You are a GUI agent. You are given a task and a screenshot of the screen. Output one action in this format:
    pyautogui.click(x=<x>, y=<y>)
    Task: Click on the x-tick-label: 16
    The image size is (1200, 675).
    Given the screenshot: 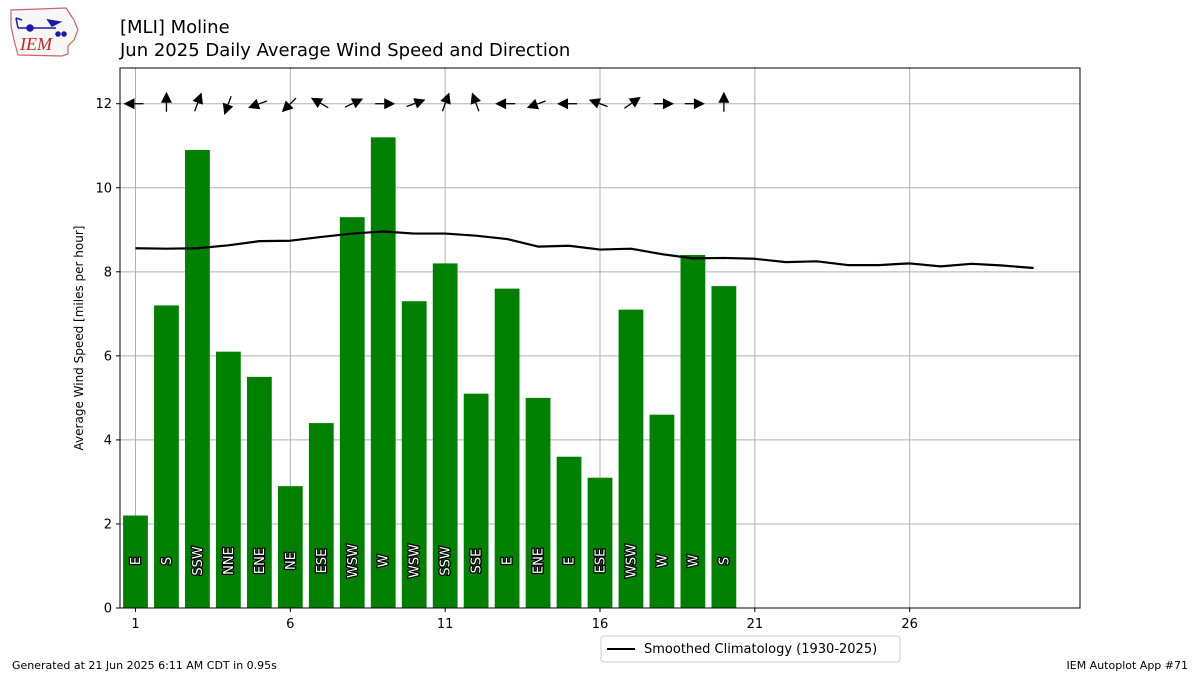 What is the action you would take?
    pyautogui.click(x=600, y=624)
    